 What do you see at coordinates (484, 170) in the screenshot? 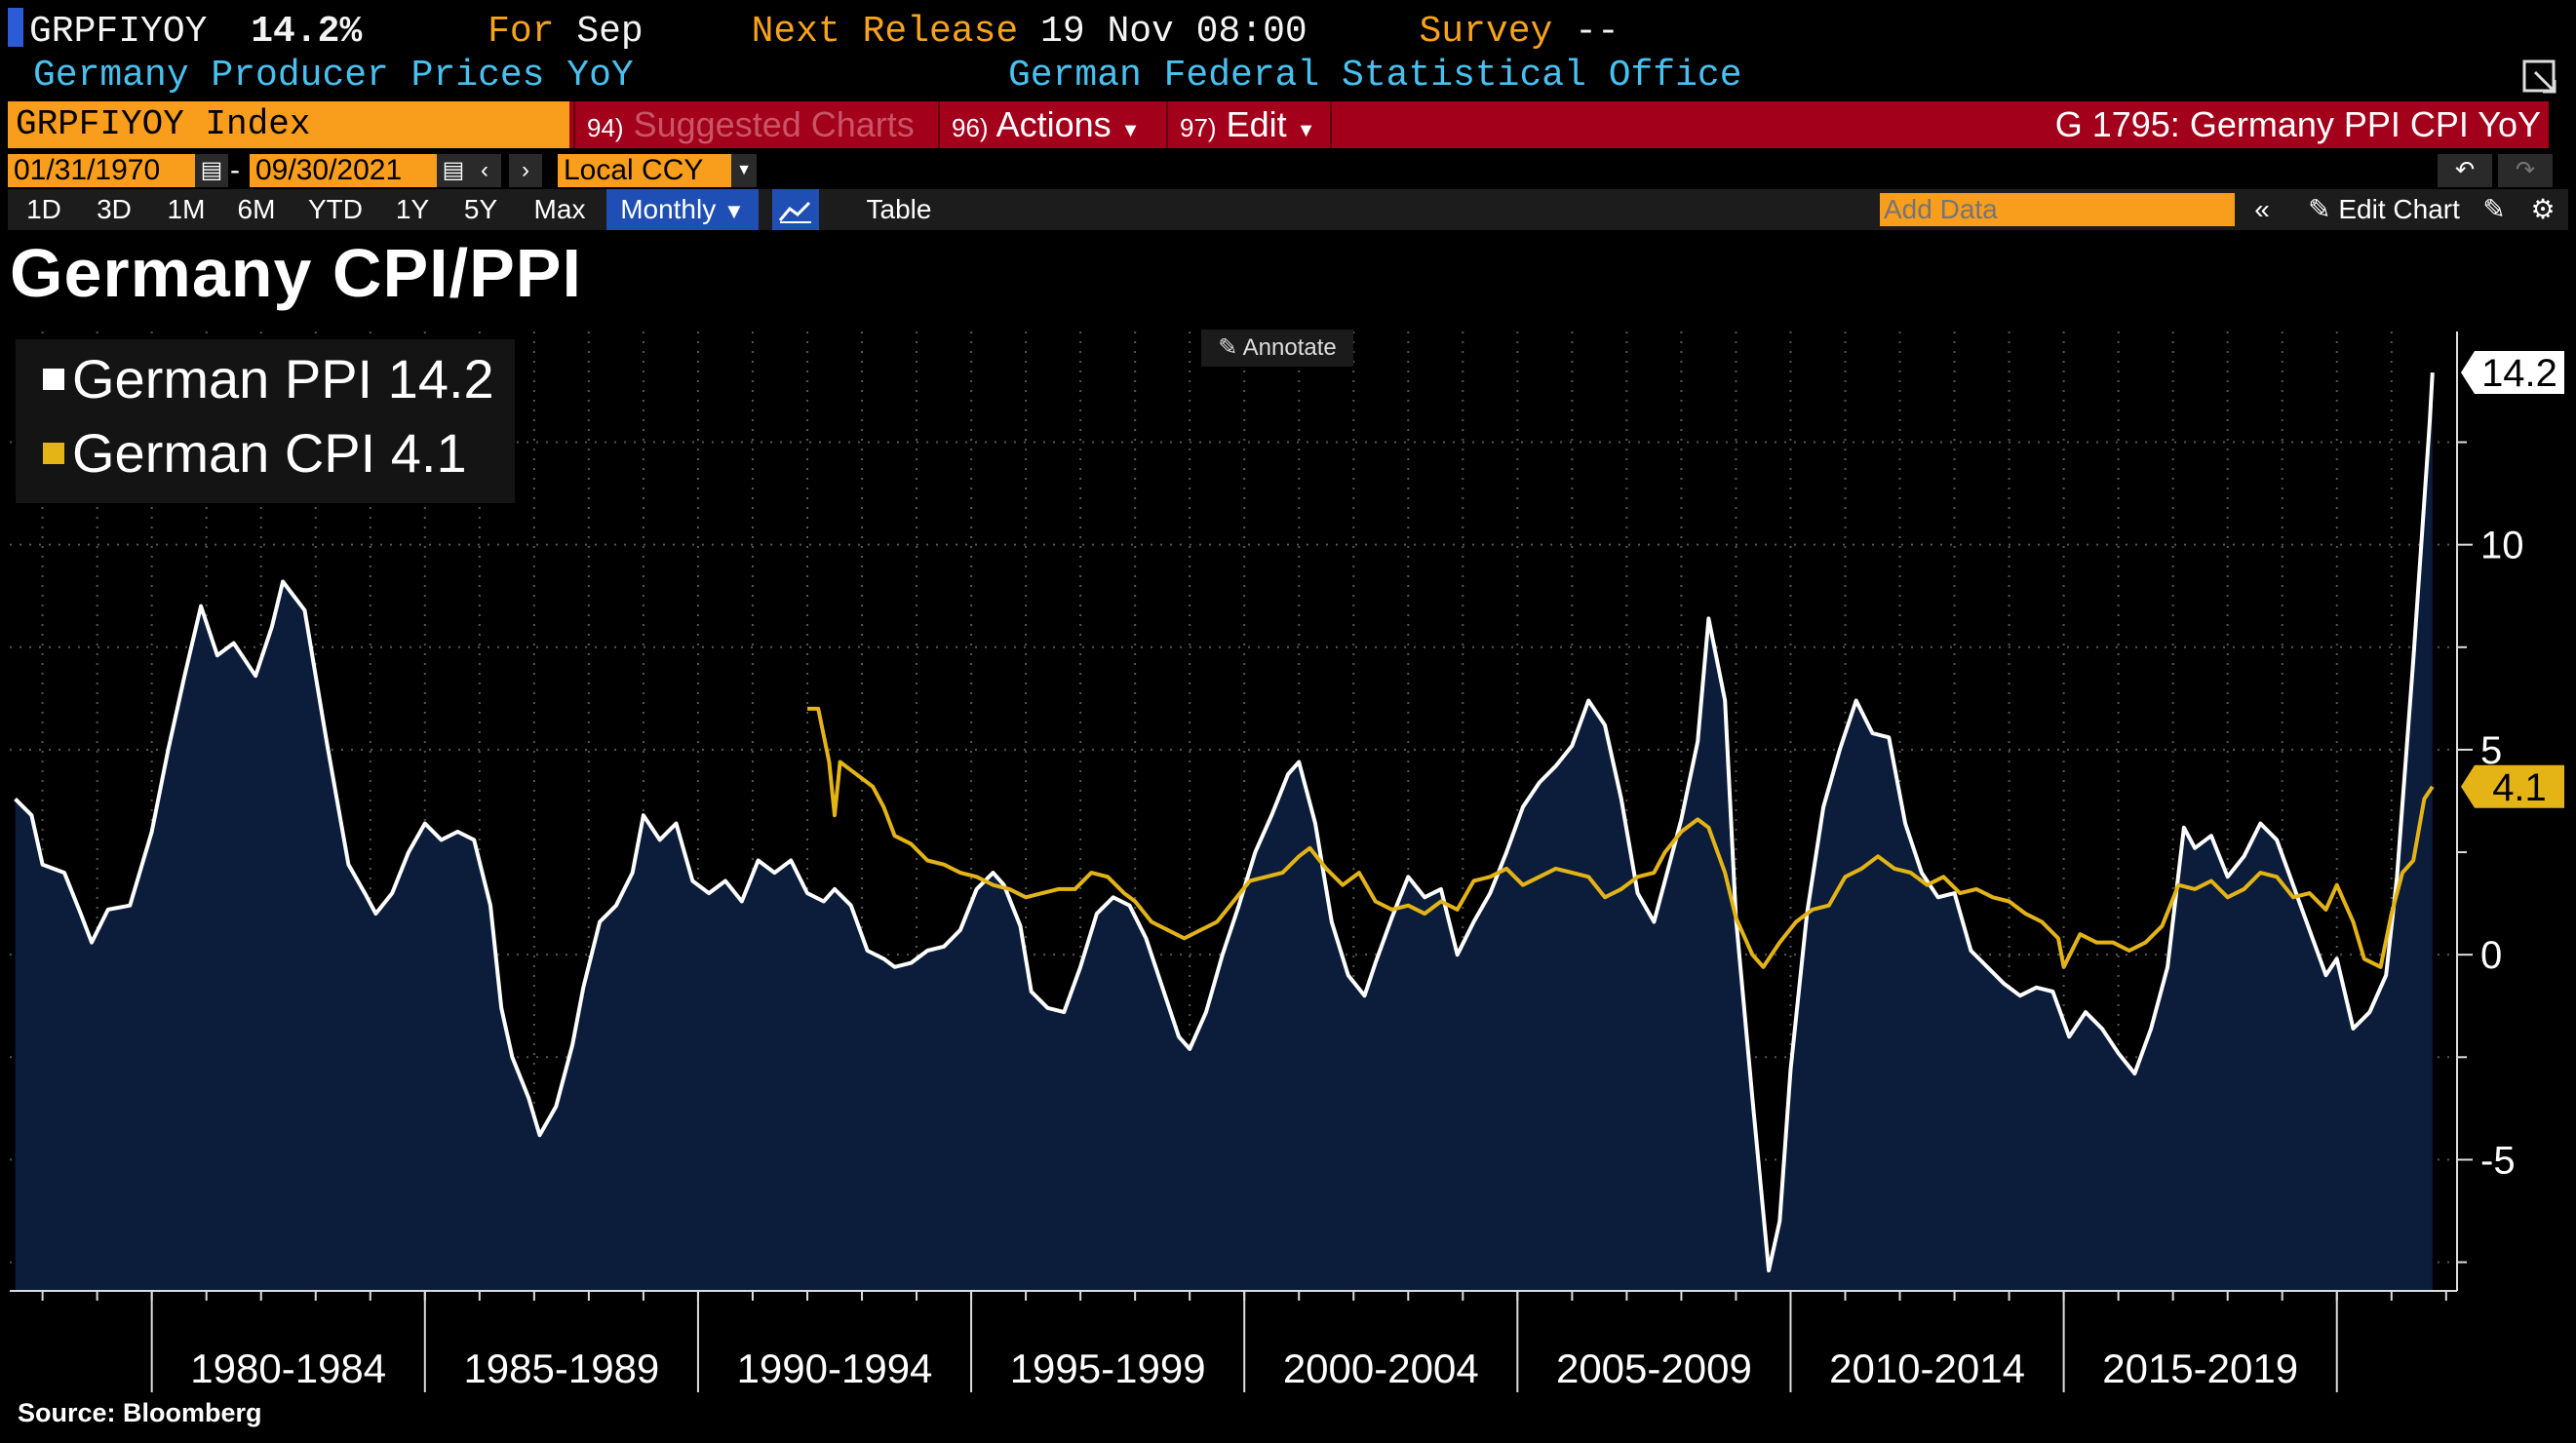
I see `prev-period-icon: ‹` at bounding box center [484, 170].